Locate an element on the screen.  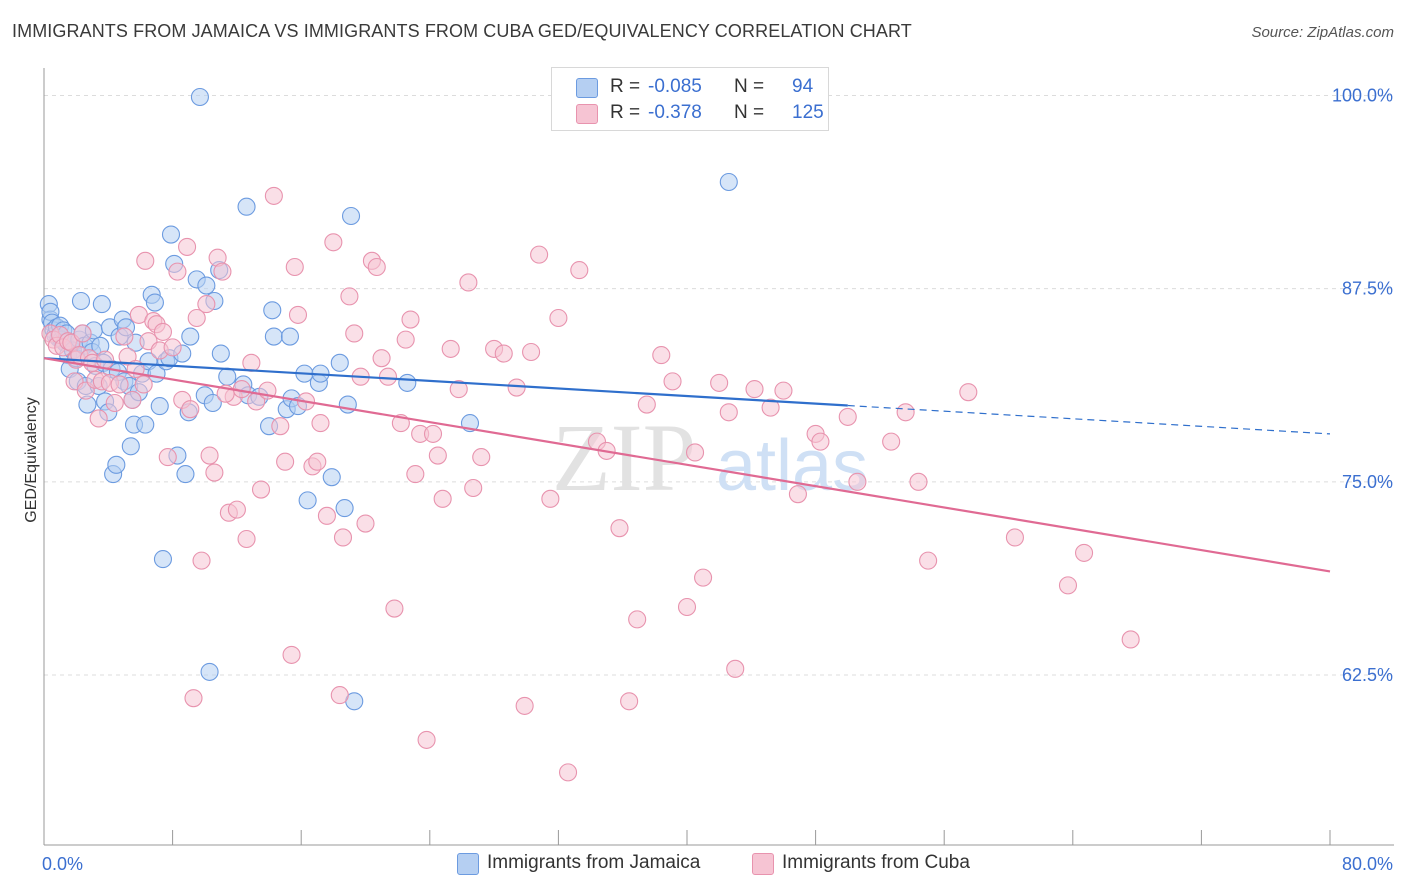
bottom-legend-label-jamaica: Immigrants from Jamaica is located at coordinates (594, 862).